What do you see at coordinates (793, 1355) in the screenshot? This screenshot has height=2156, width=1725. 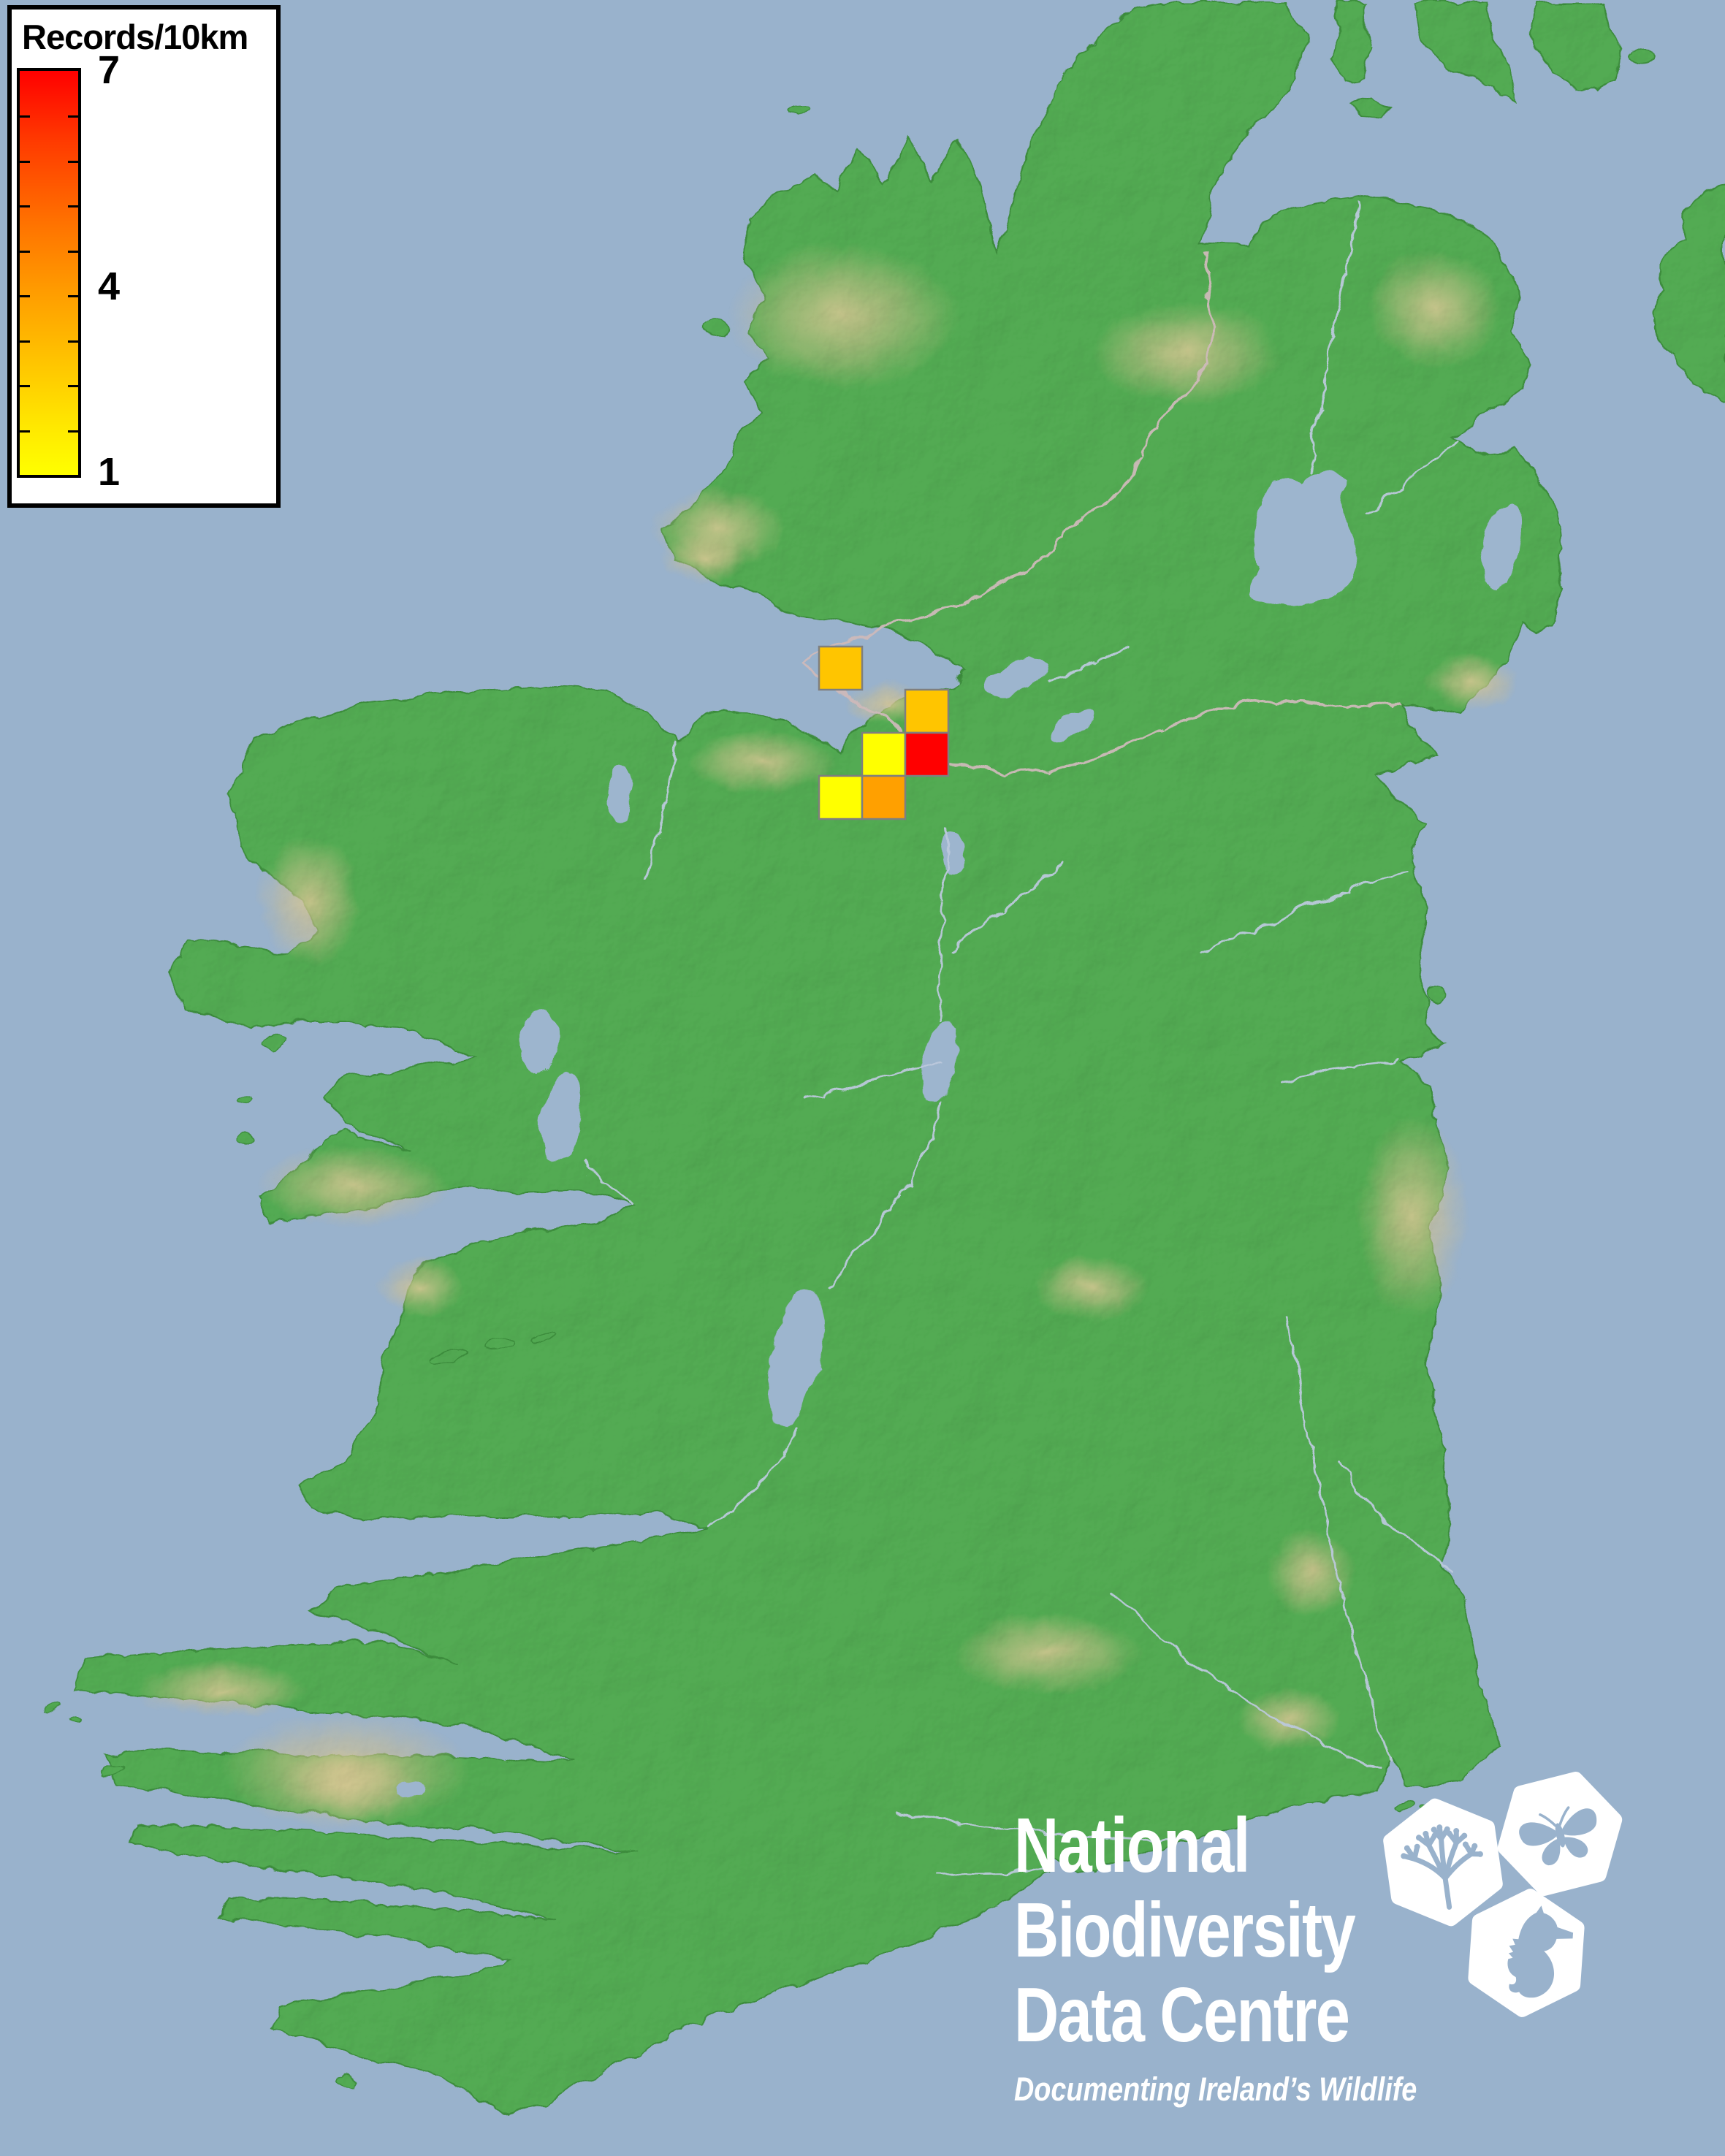 I see `lough-derg` at bounding box center [793, 1355].